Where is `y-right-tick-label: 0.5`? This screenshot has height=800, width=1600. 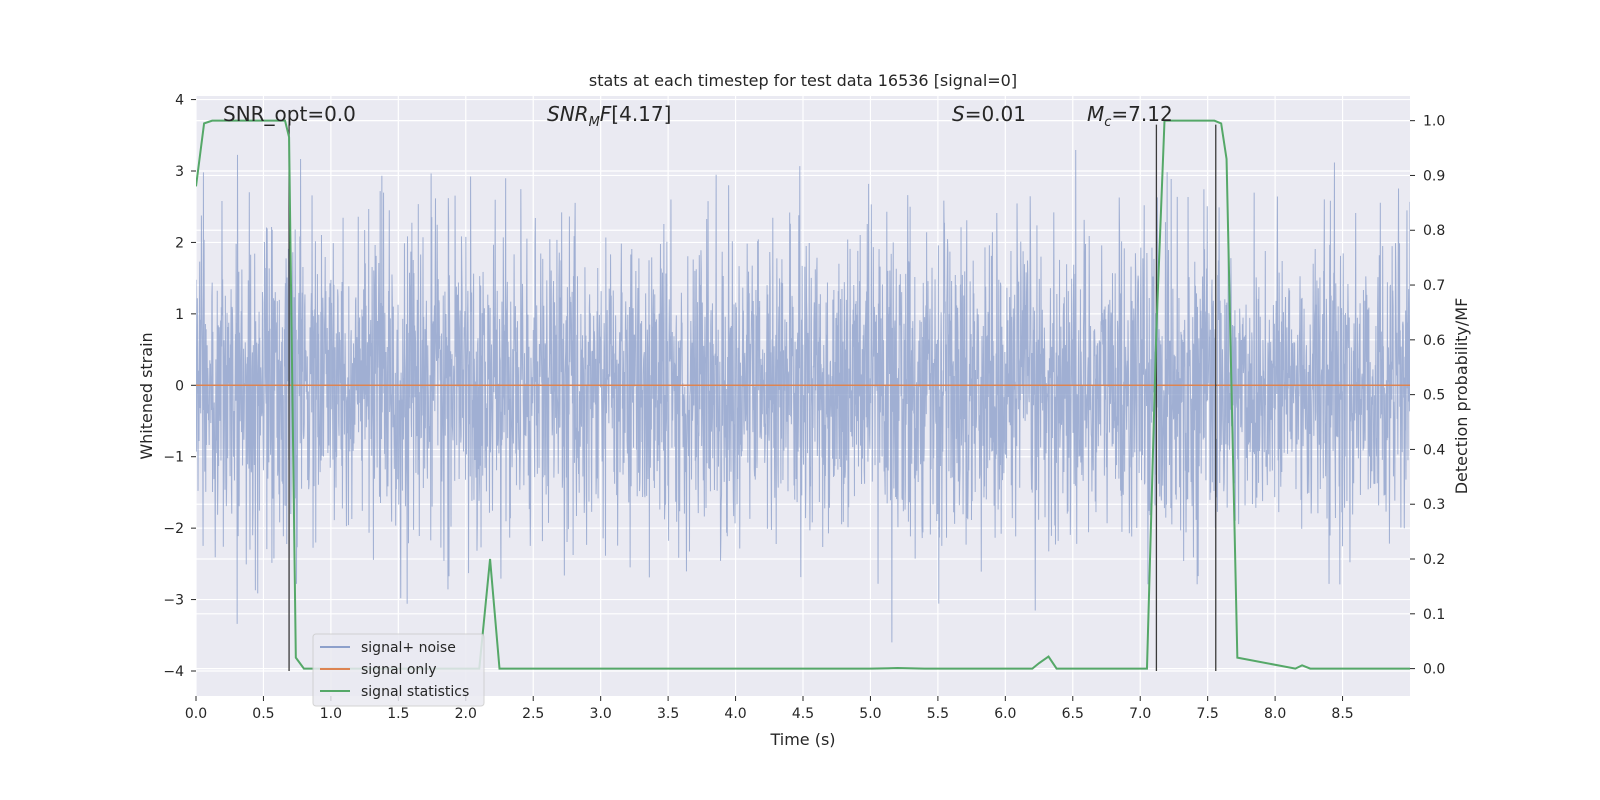 y-right-tick-label: 0.5 is located at coordinates (1434, 396).